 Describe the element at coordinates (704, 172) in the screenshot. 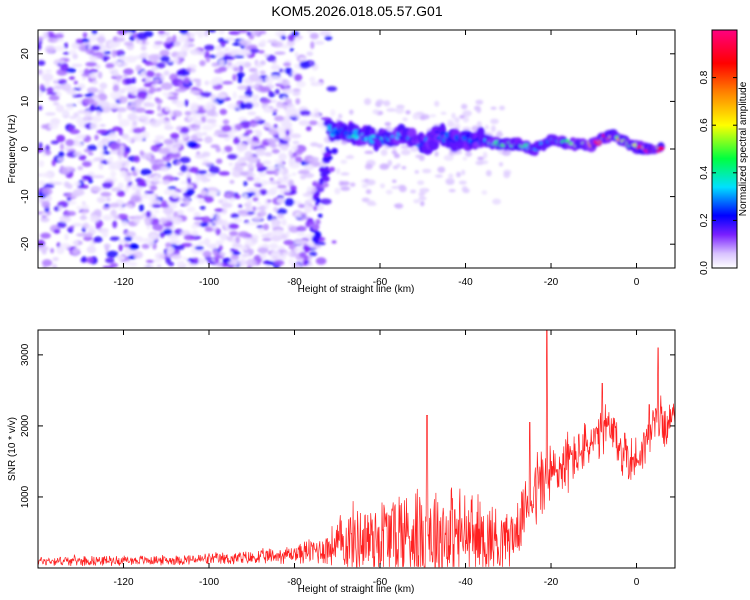

I see `colorbar-tick-label: 0.4` at that location.